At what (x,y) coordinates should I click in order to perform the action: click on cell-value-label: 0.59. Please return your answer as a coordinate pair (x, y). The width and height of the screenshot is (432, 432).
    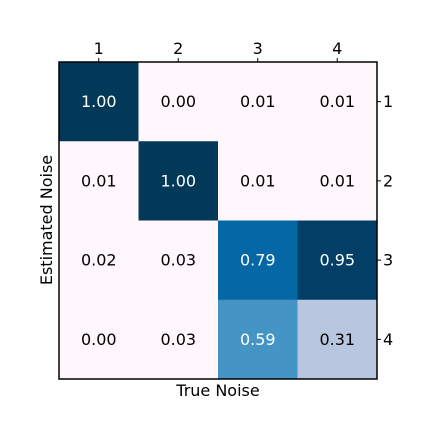
    Looking at the image, I should click on (258, 339).